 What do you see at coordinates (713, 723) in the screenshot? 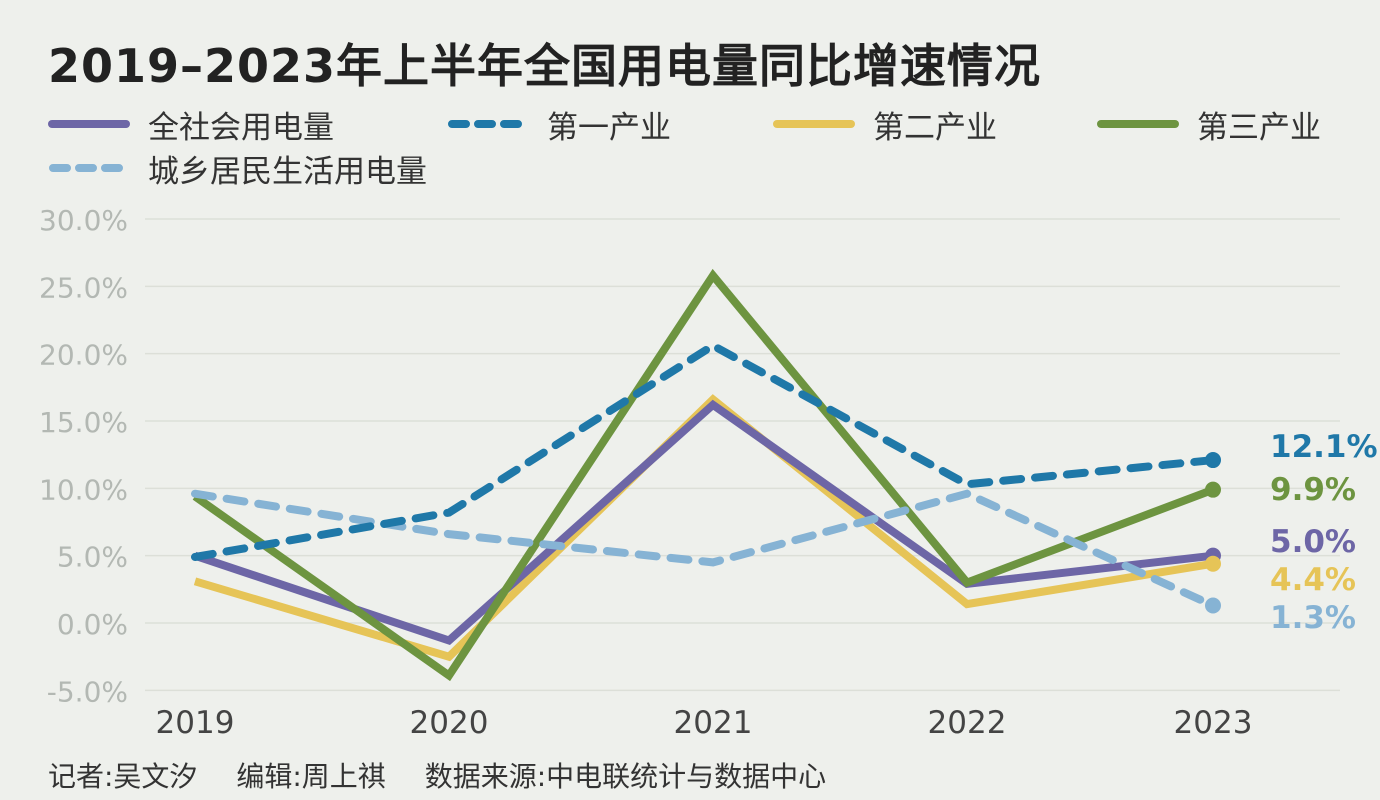
I see `x-tick-label: 2021` at bounding box center [713, 723].